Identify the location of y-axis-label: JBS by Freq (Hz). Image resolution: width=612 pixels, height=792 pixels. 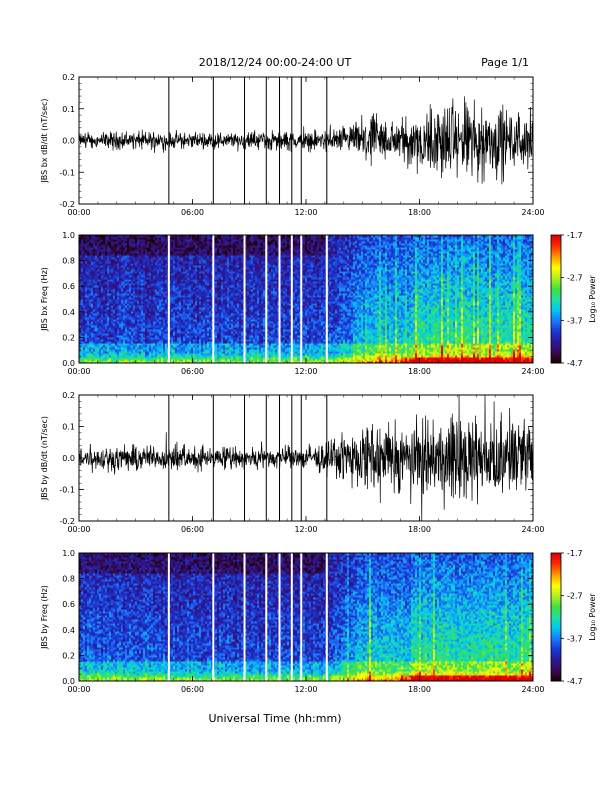
(44, 617).